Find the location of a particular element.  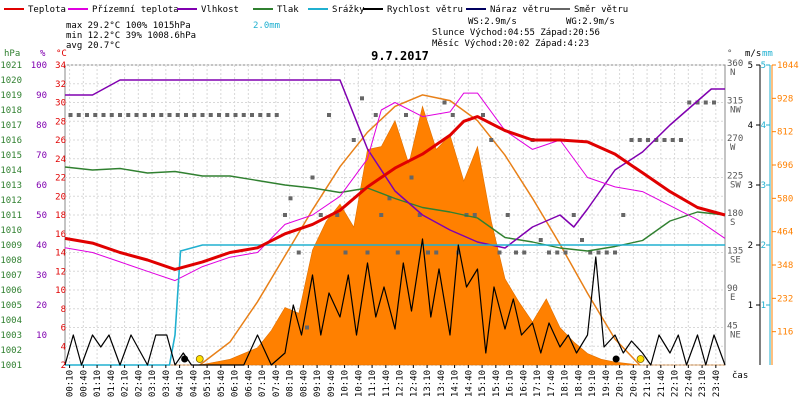

x-tick-label: 08:10 is located at coordinates (291, 383).